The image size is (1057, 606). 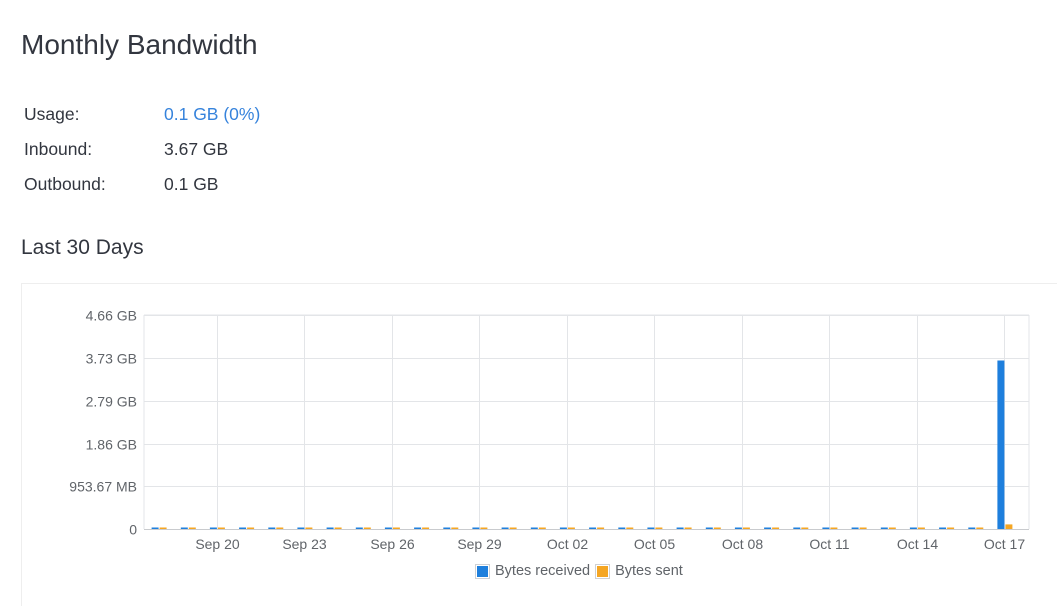 What do you see at coordinates (654, 544) in the screenshot?
I see `x-tick-label: Oct 05` at bounding box center [654, 544].